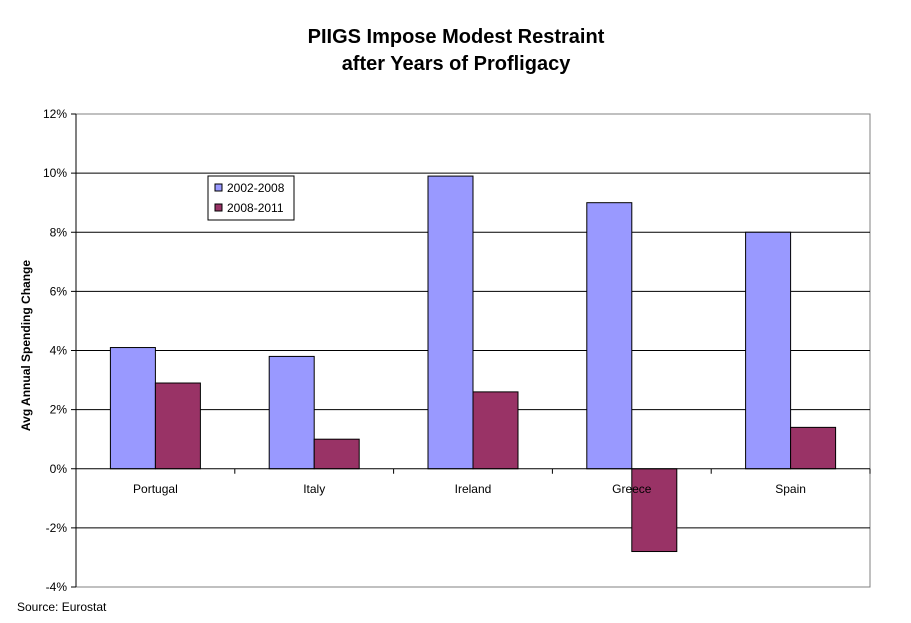 This screenshot has height=623, width=911. What do you see at coordinates (57, 528) in the screenshot?
I see `y-tick-label: -2%` at bounding box center [57, 528].